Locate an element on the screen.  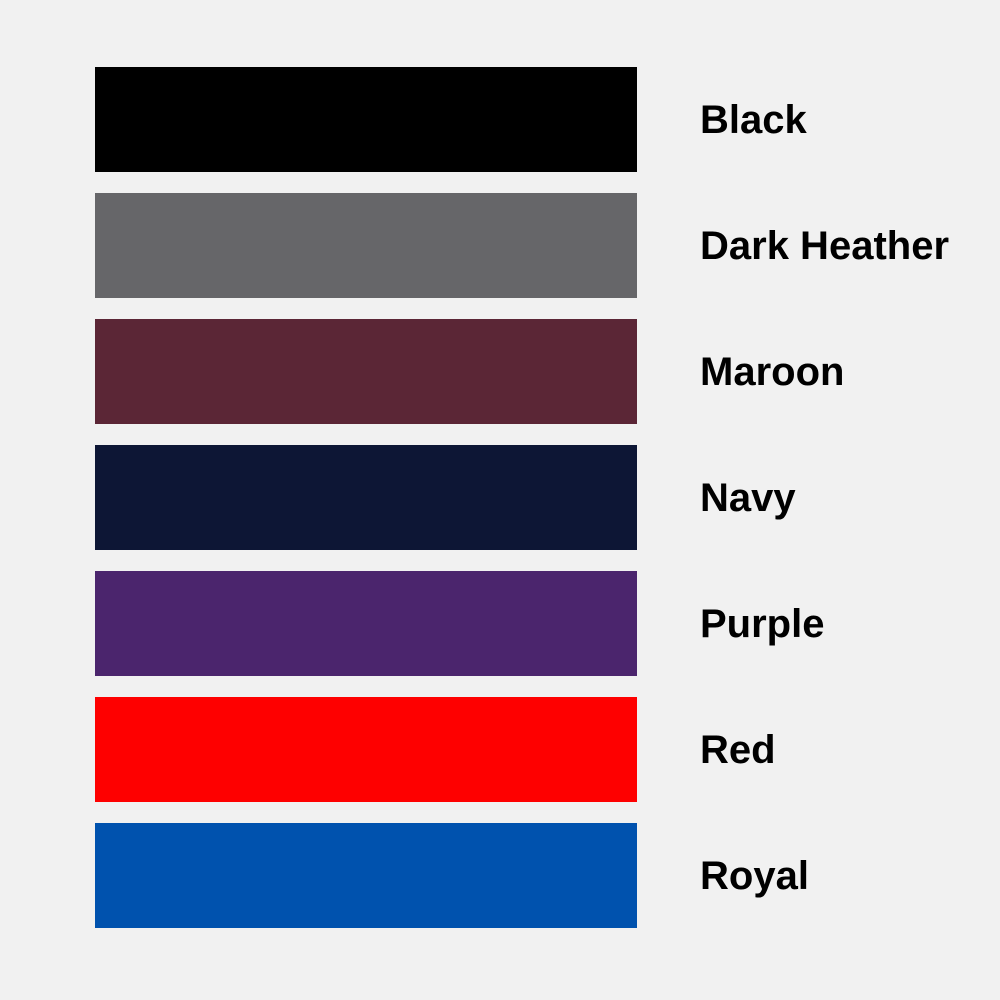
swatch-row-maroon: Maroon is located at coordinates (522, 371).